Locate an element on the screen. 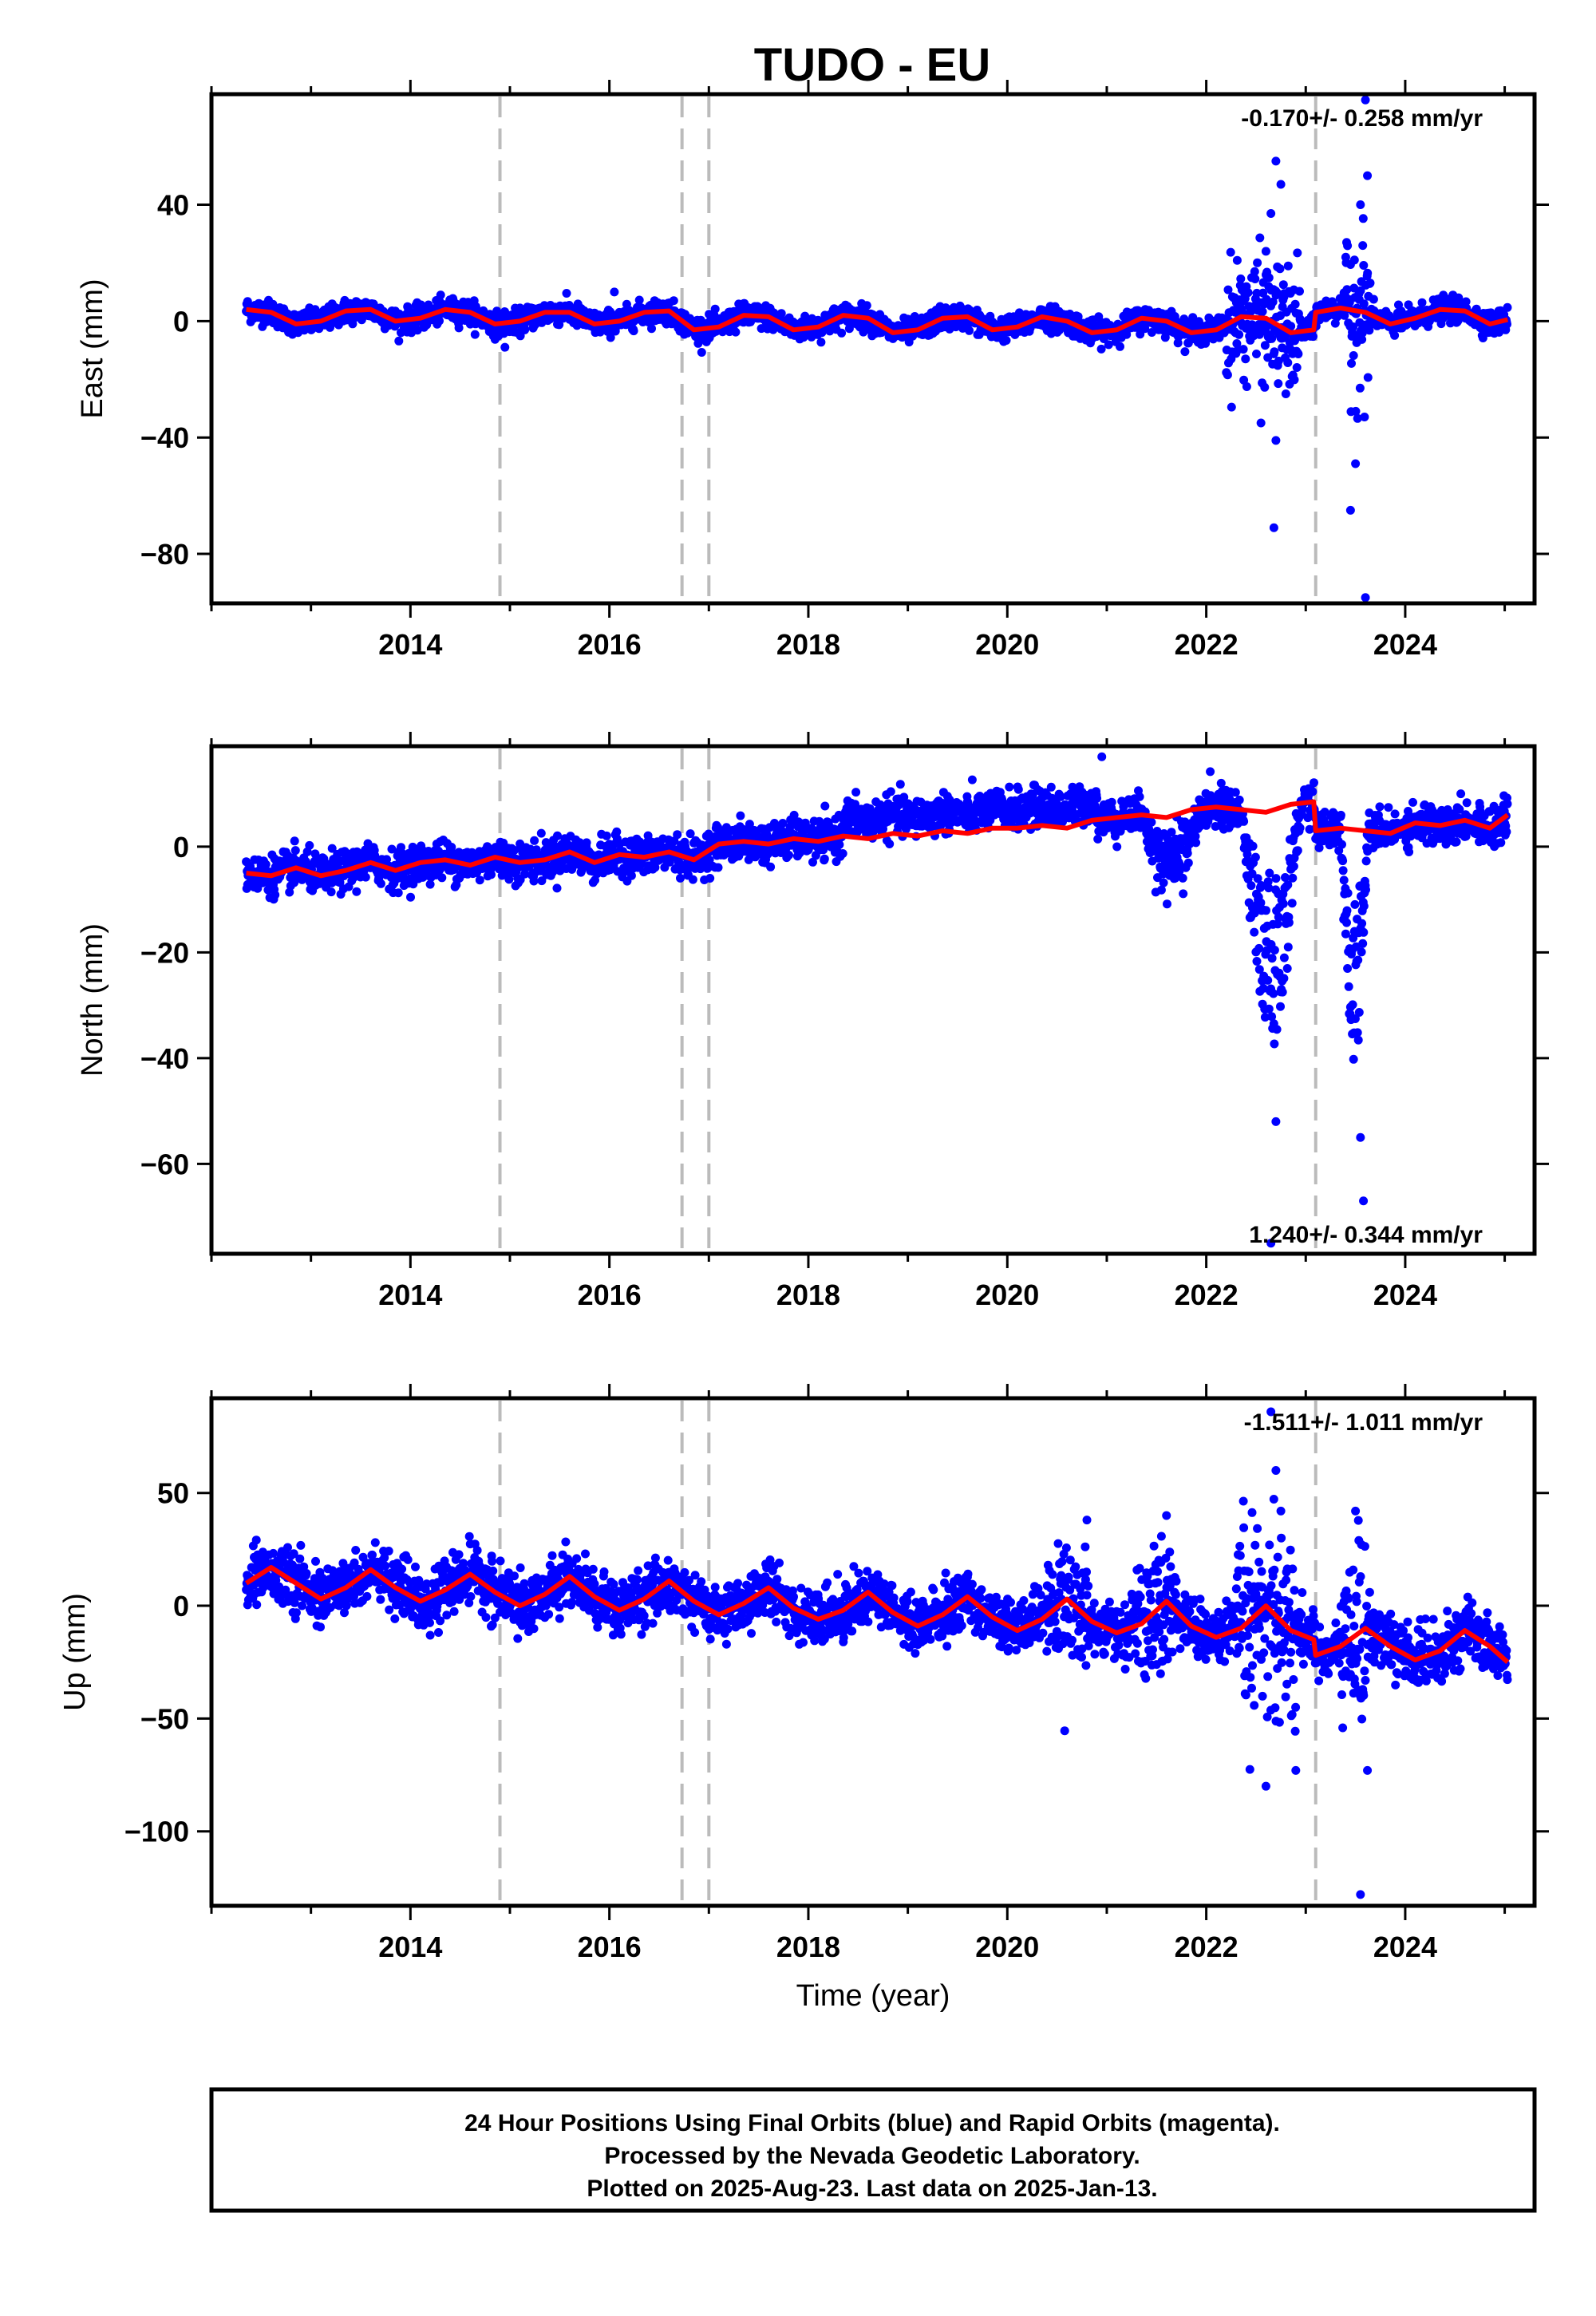 This screenshot has width=1596, height=2316. east-velocity-label: -0.170+/- 0.258 mm/yr is located at coordinates (1362, 118).